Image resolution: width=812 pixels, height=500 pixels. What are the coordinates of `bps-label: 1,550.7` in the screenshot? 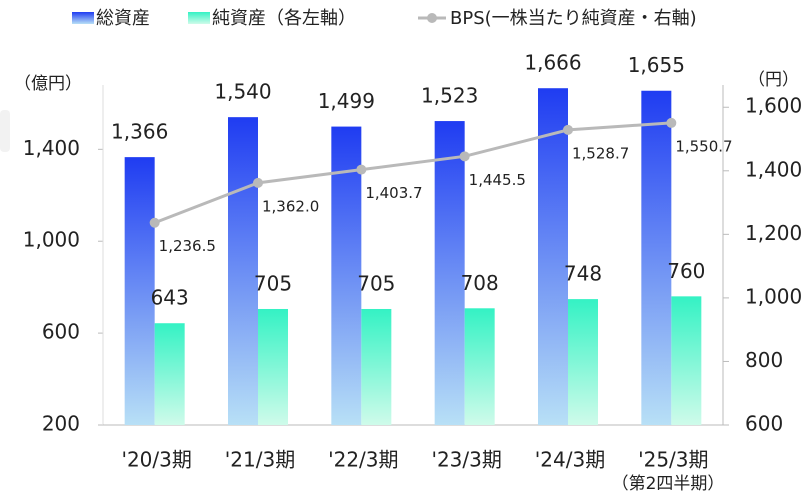 It's located at (703, 146).